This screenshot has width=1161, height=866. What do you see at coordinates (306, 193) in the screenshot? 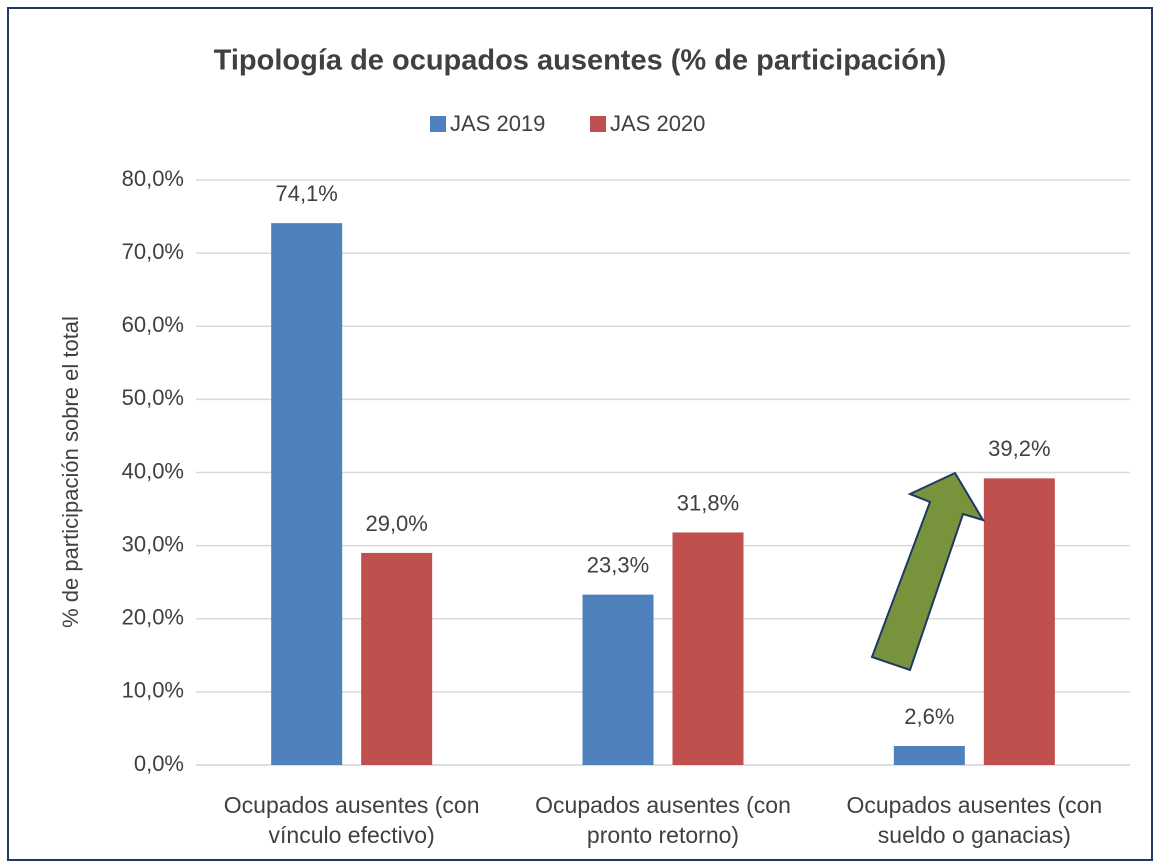
I see `data-label: 74,1%` at bounding box center [306, 193].